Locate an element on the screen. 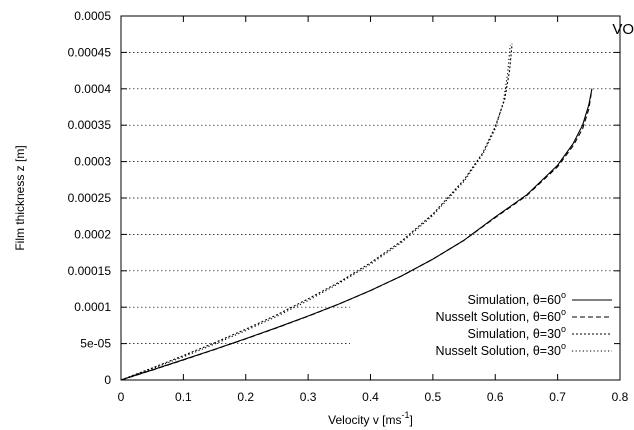 Image resolution: width=634 pixels, height=430 pixels. legend-label-4: Nusselt Solution, θ=30o is located at coordinates (501, 349).